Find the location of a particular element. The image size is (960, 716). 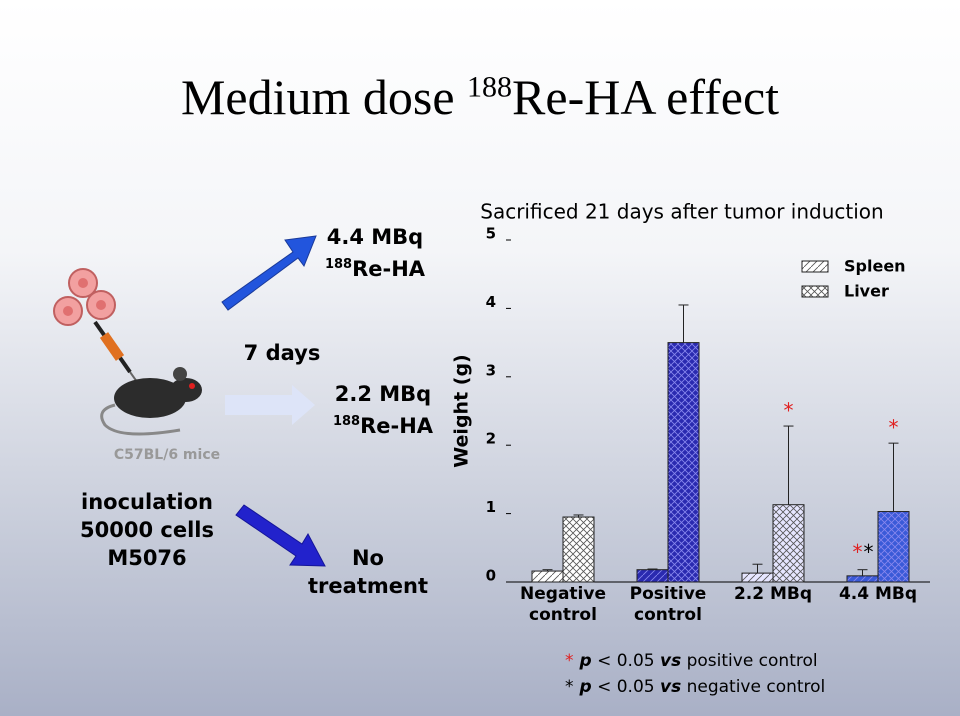

interval: 7 days is located at coordinates (282, 353).